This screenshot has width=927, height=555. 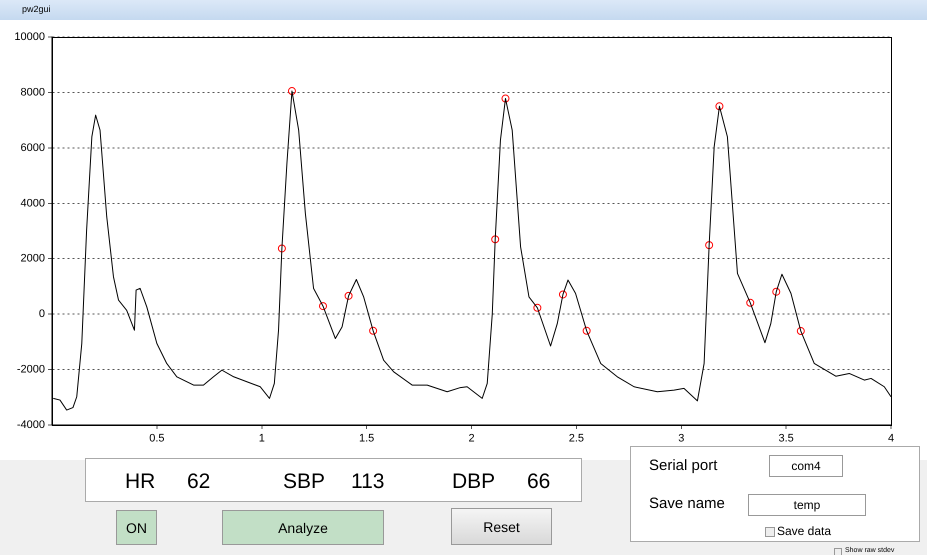 What do you see at coordinates (32, 148) in the screenshot?
I see `y-tick-label: 6000` at bounding box center [32, 148].